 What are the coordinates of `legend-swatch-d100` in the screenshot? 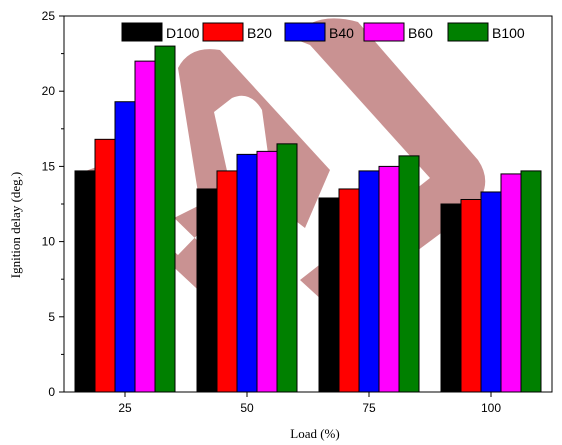 It's located at (142, 32).